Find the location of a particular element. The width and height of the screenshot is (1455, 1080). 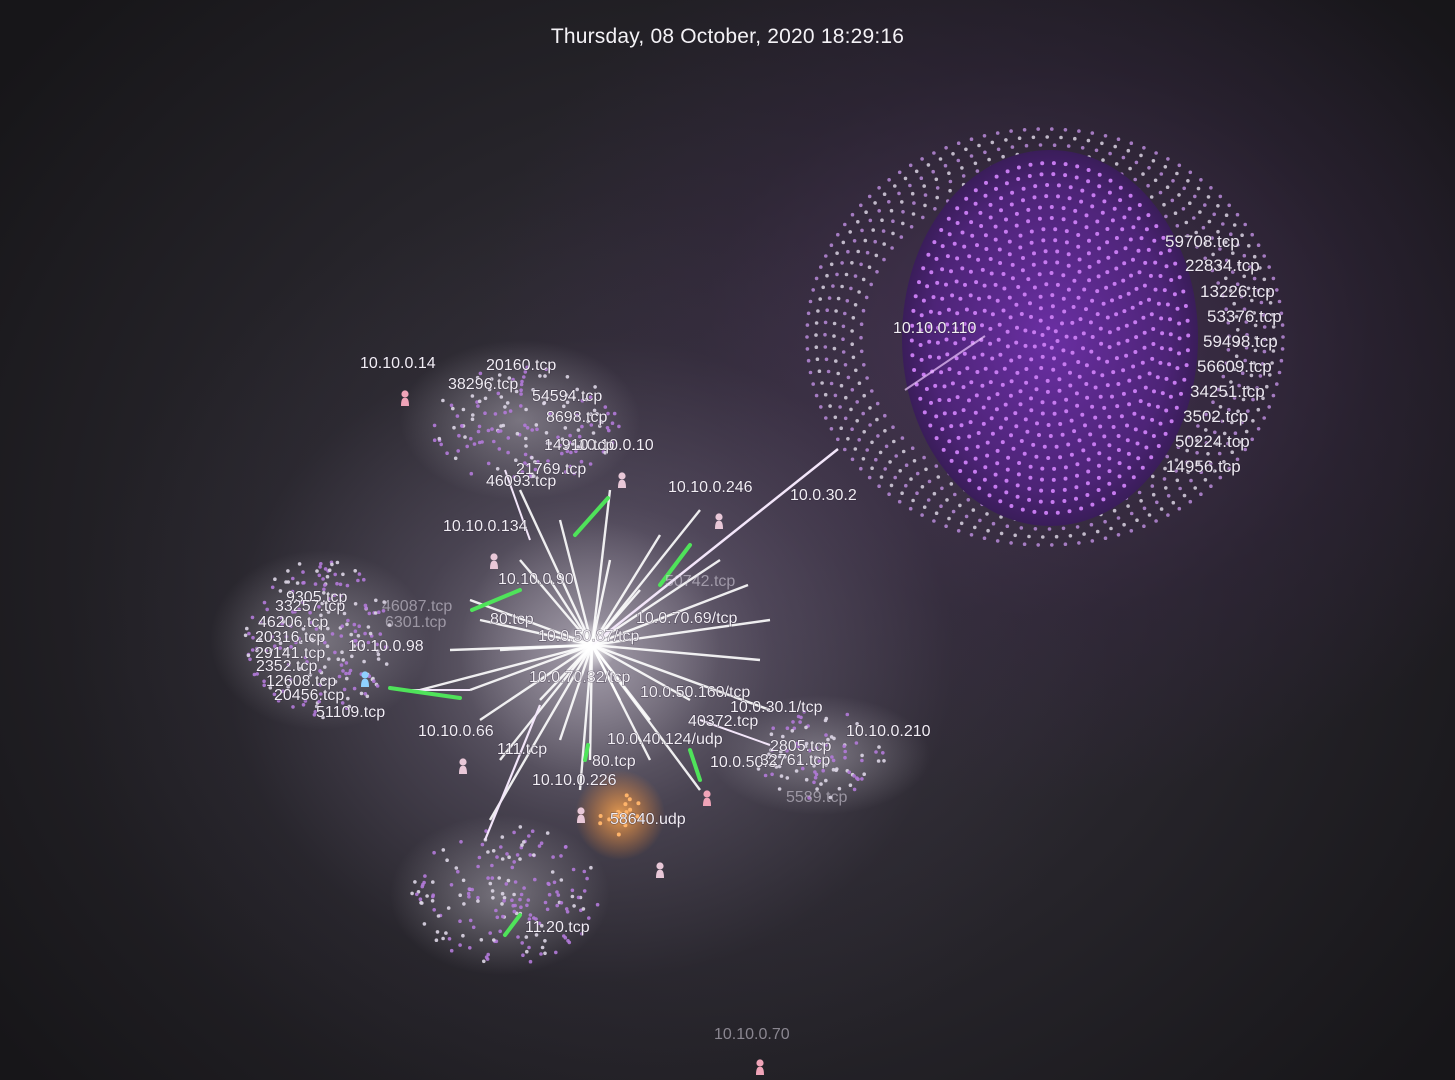

port-label-text: 59708.tcp is located at coordinates (1203, 242).